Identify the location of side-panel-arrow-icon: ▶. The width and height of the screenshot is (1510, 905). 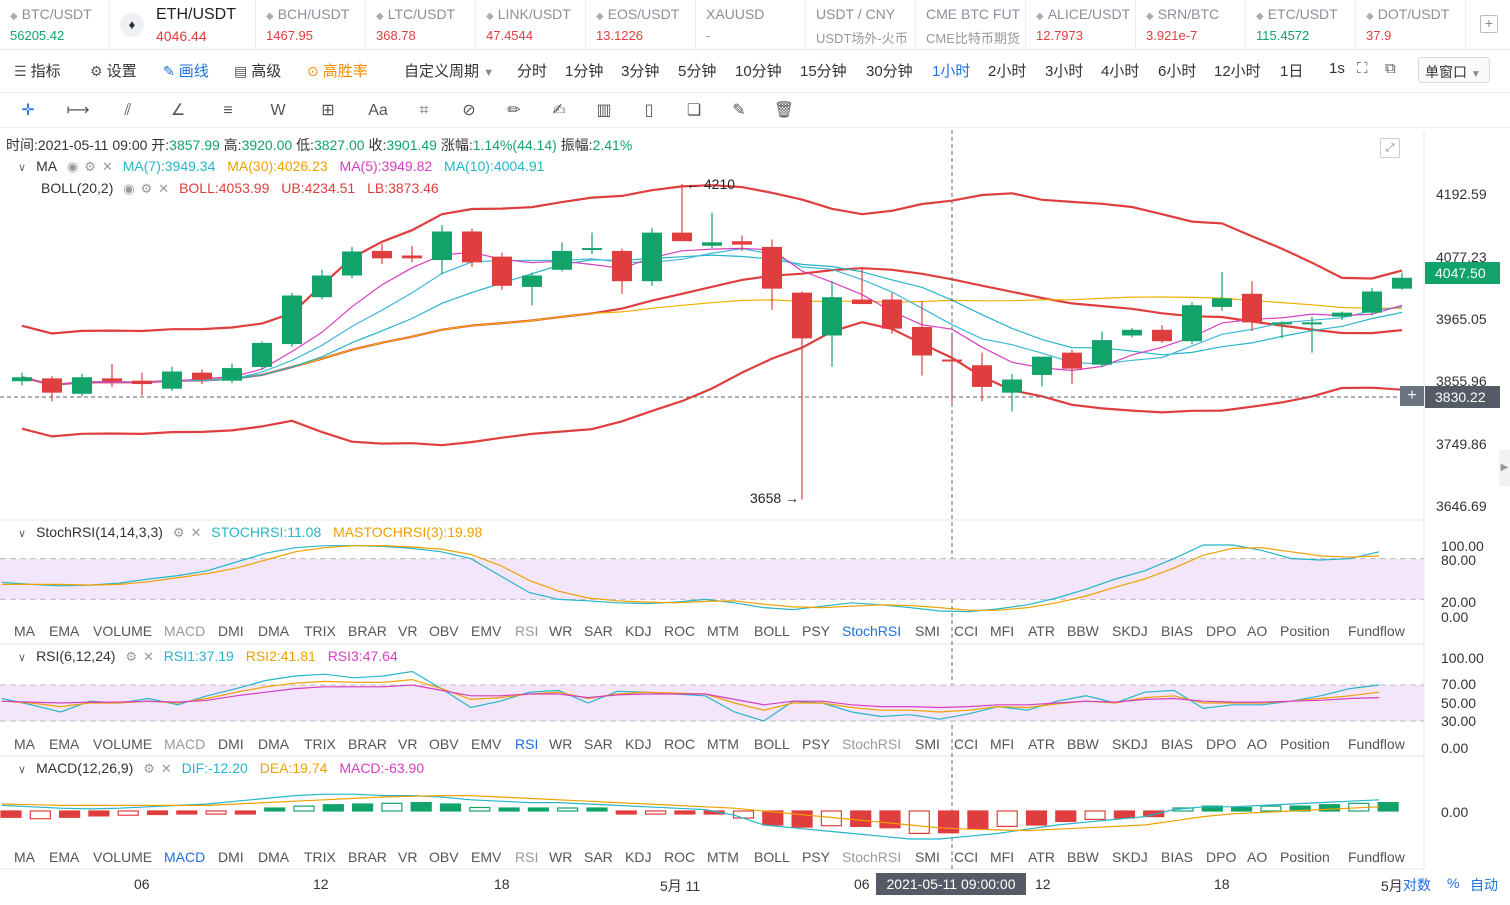
(1504, 468).